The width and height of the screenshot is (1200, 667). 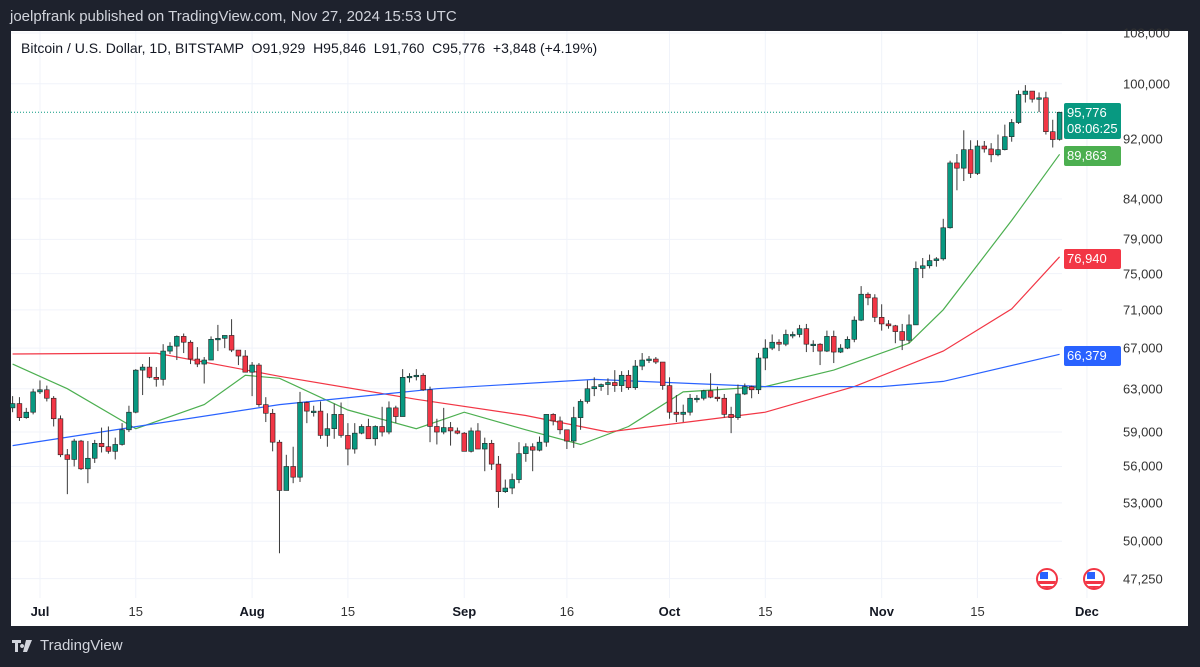 What do you see at coordinates (40, 611) in the screenshot?
I see `time-tick-label: Jul` at bounding box center [40, 611].